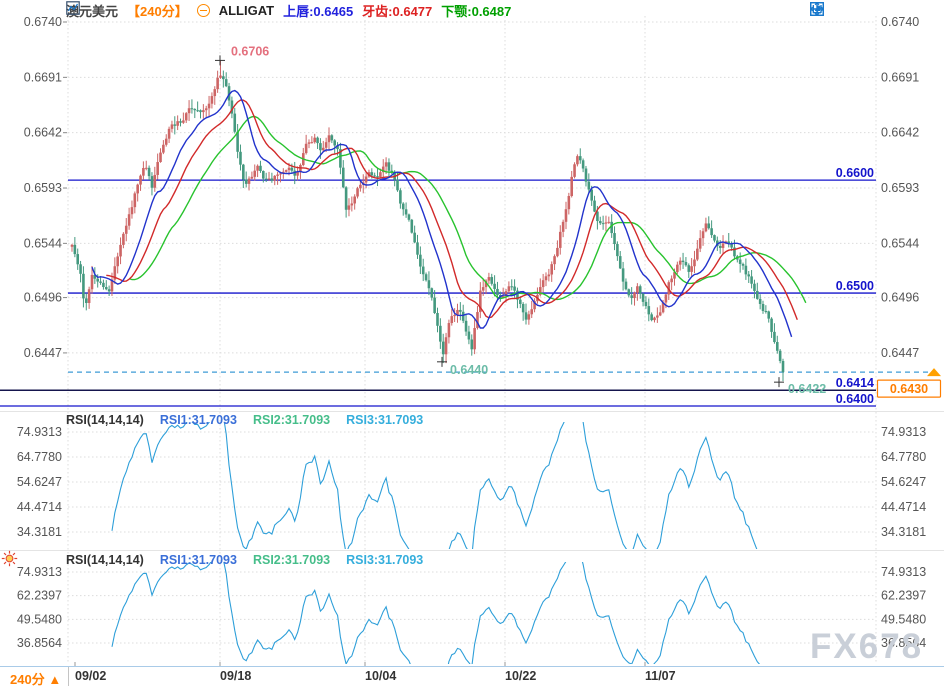 The width and height of the screenshot is (944, 686). Describe the element at coordinates (250, 51) in the screenshot. I see `annotation-0.6706: 0.6706` at that location.